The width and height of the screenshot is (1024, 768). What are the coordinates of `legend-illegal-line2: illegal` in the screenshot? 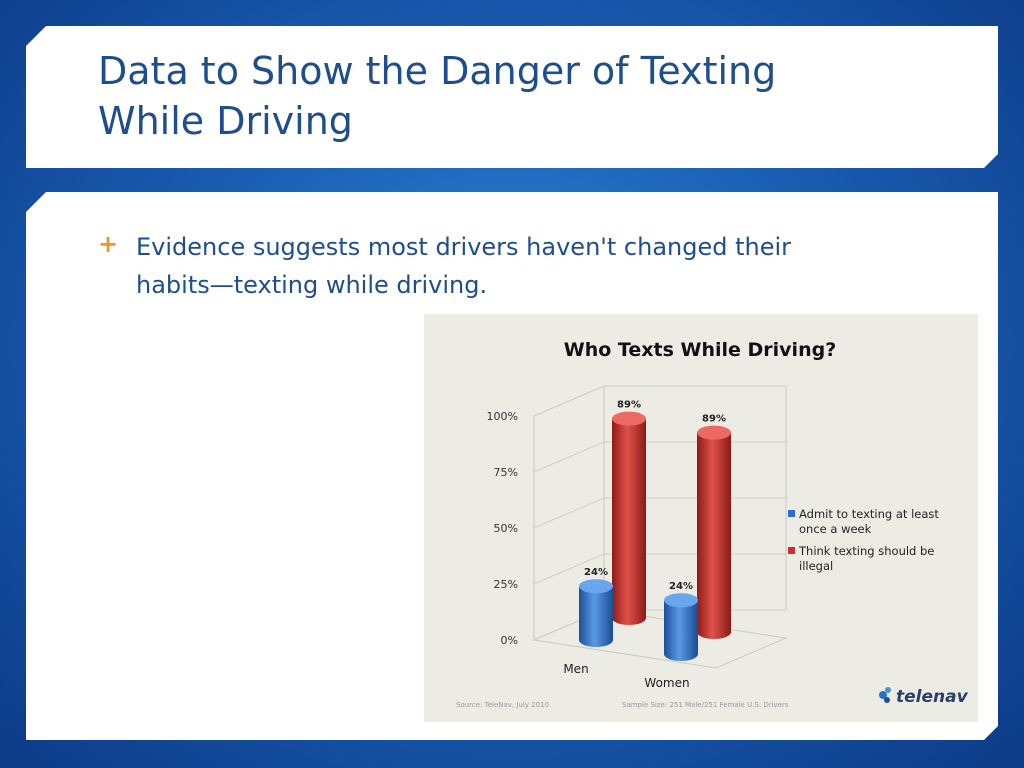 It's located at (816, 566).